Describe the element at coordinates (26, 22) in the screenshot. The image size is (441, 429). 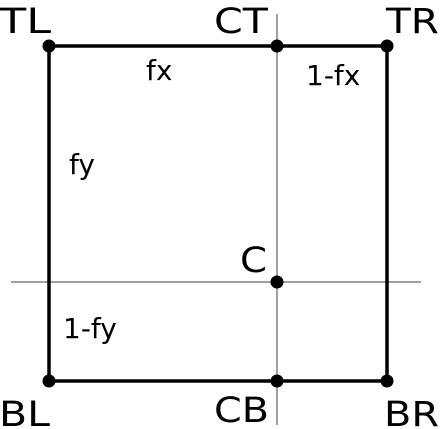
I see `label-tl: TL` at that location.